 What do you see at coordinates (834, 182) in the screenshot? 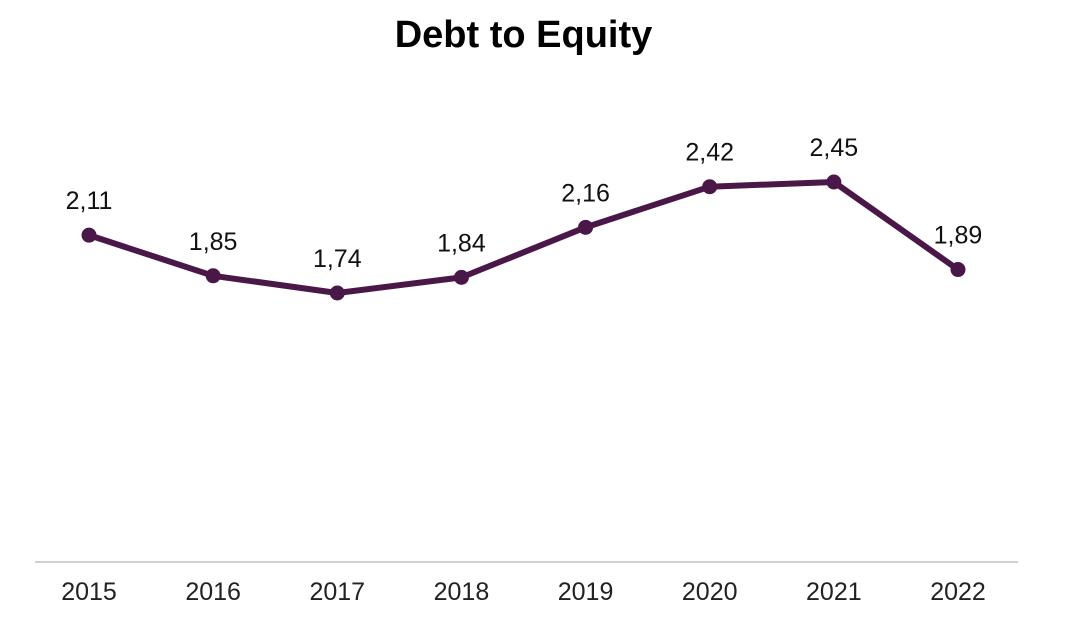
I see `data-point-2021` at bounding box center [834, 182].